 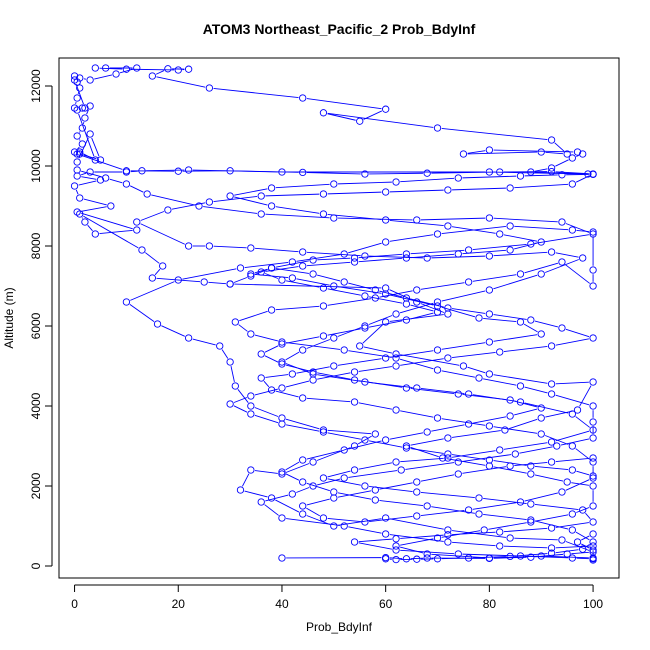 I want to click on x-tick-label: 100, so click(x=593, y=604).